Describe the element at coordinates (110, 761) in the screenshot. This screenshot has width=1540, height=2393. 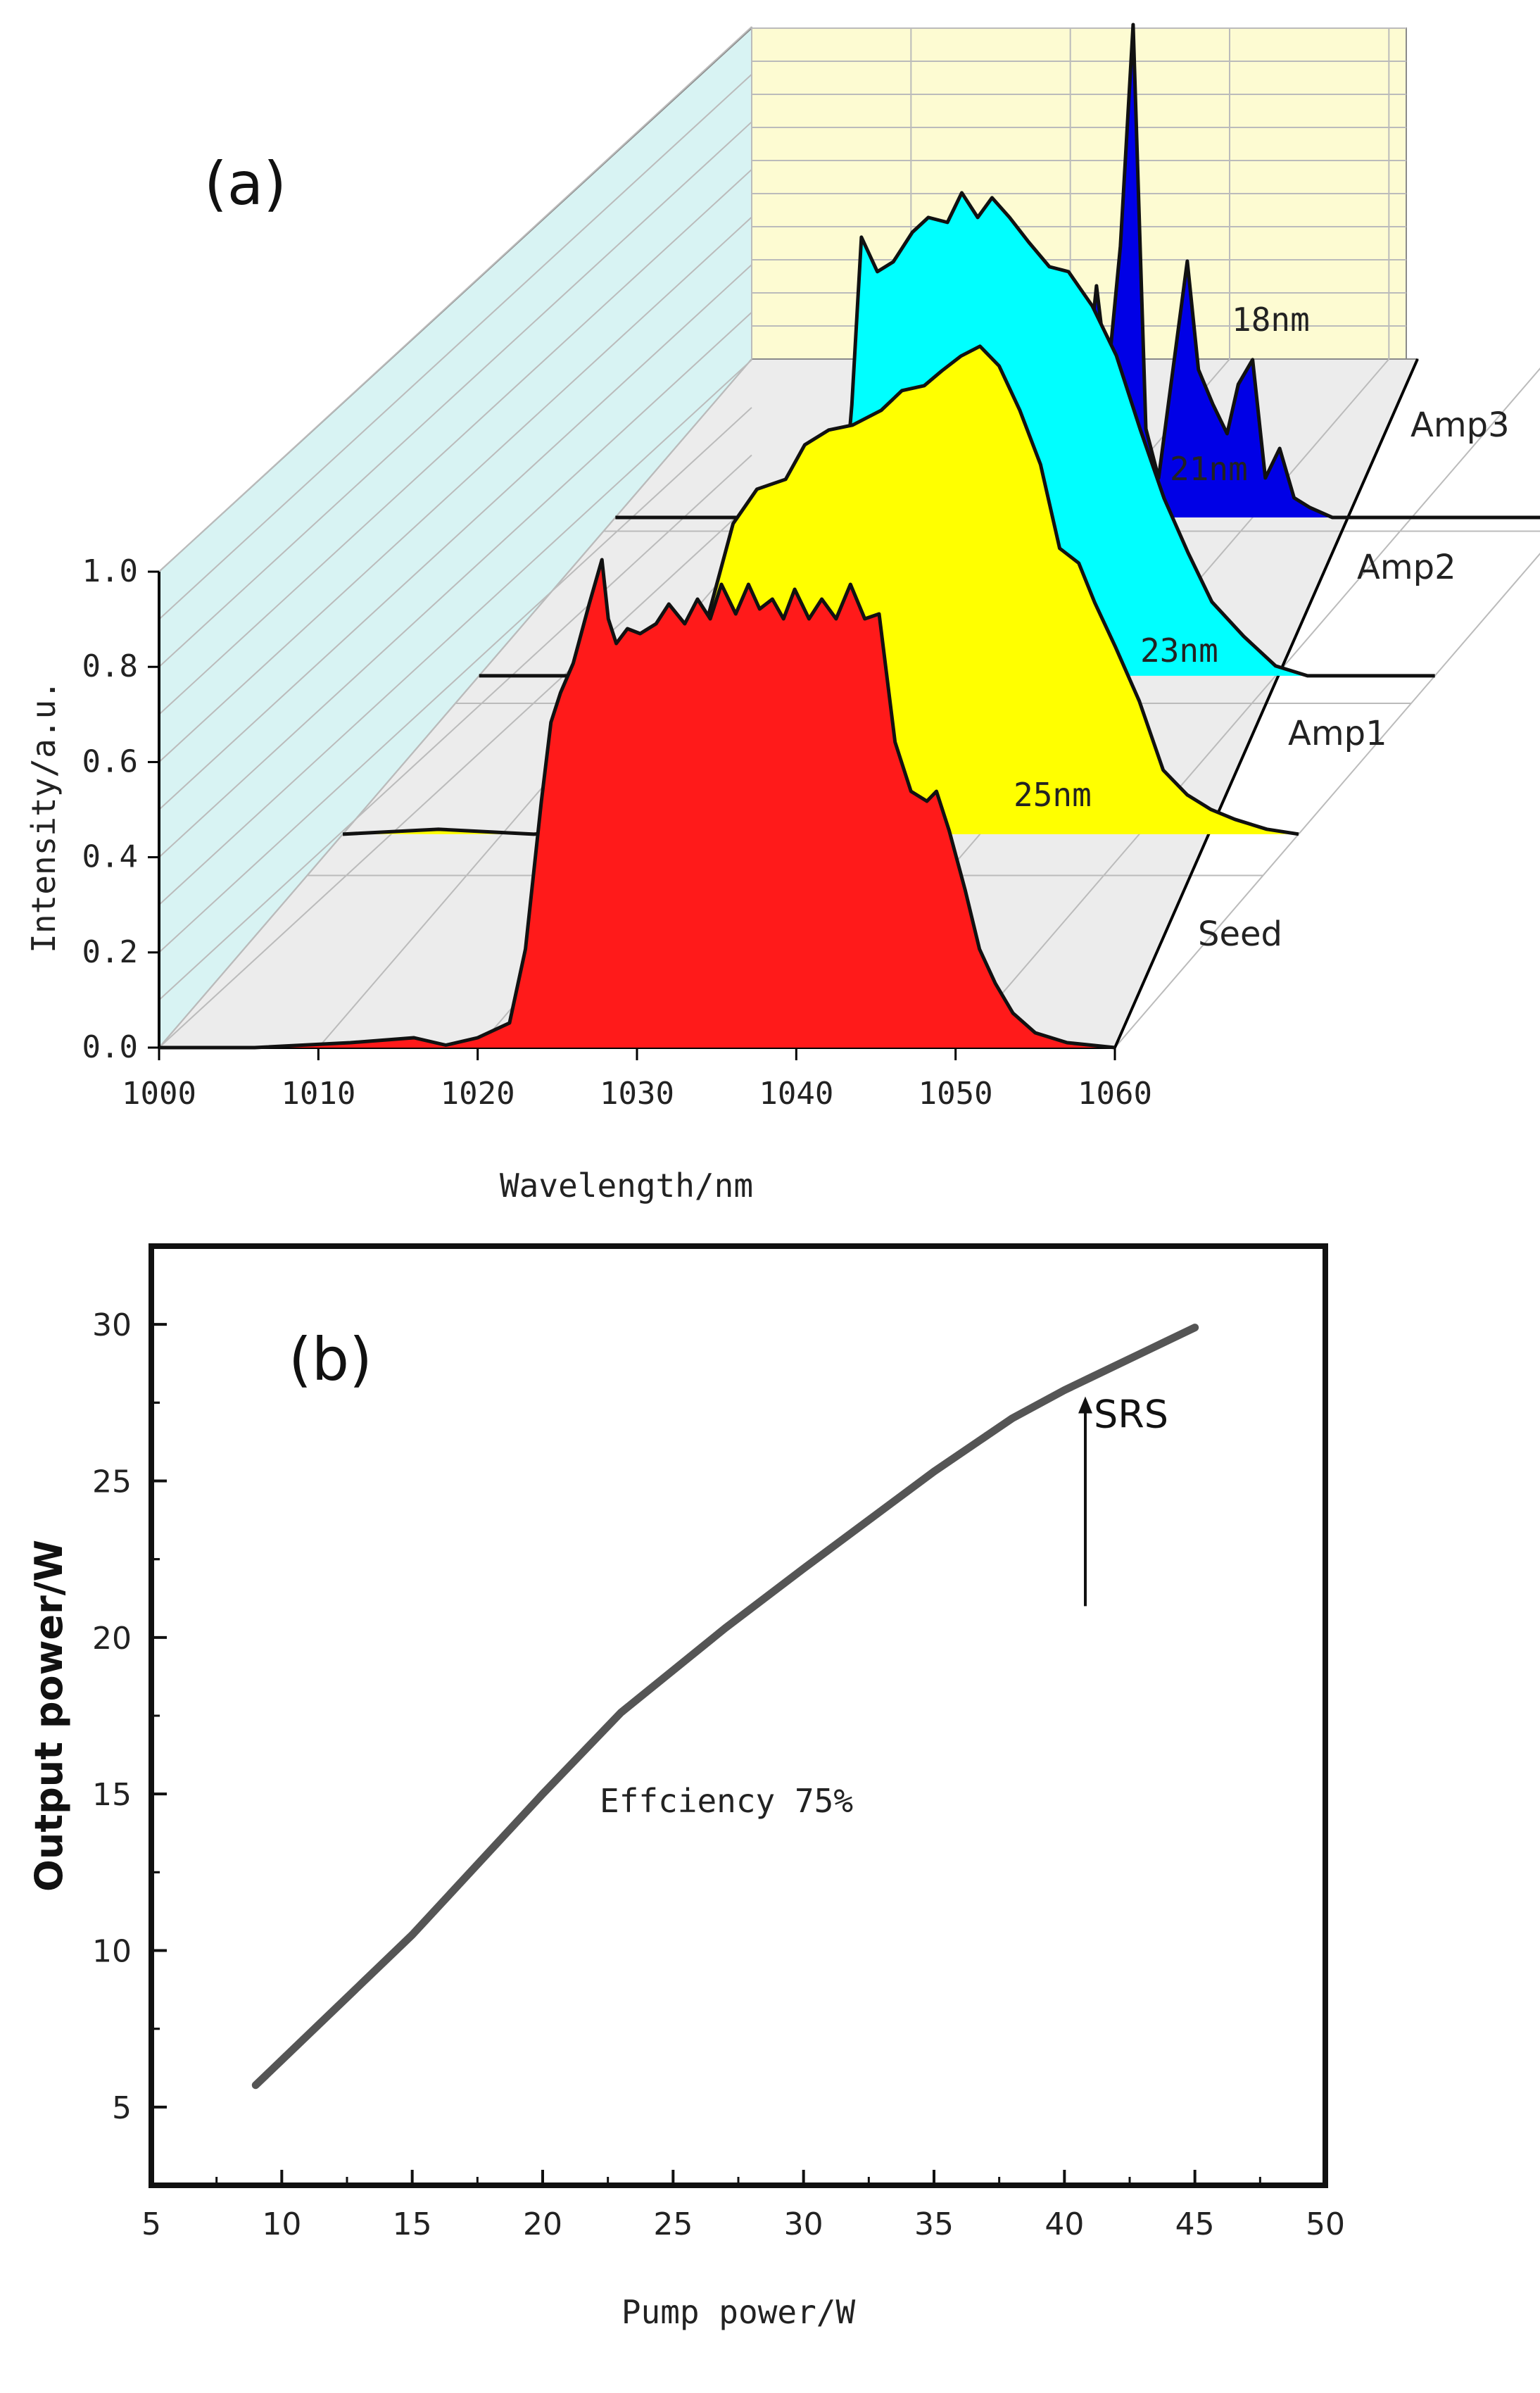
I see `y-tick-label-a: 0.6` at that location.